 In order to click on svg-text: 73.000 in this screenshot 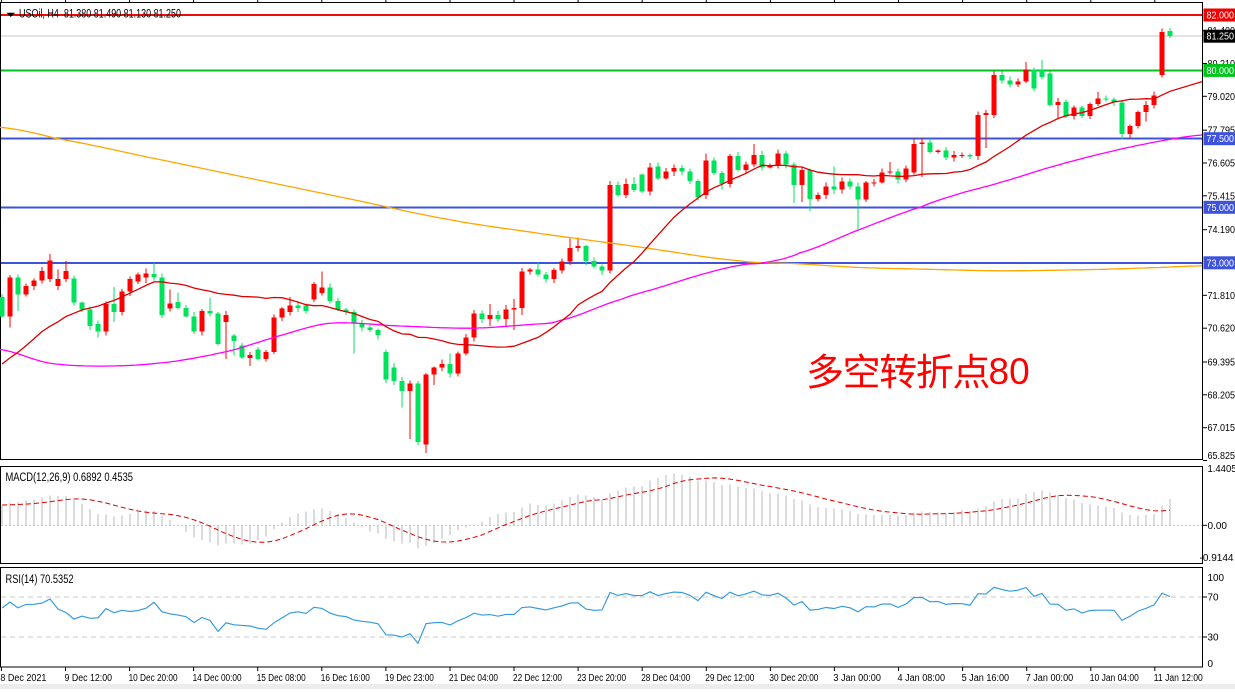, I will do `click(1221, 263)`.